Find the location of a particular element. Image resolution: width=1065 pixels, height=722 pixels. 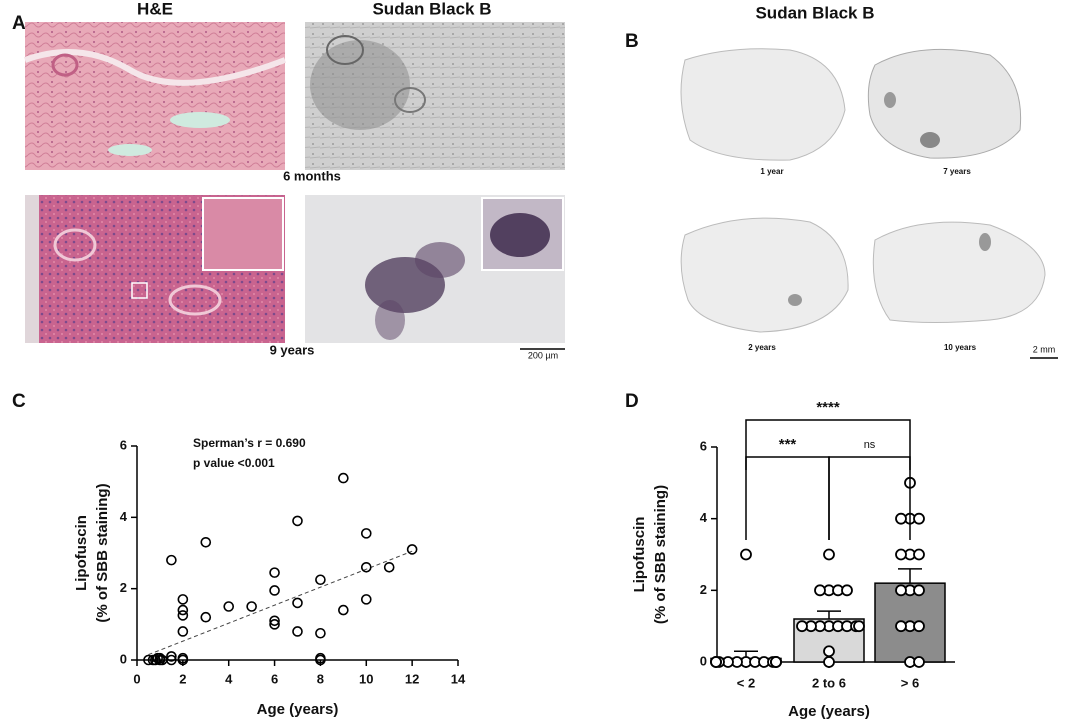

panel-label: D is located at coordinates (632, 401).